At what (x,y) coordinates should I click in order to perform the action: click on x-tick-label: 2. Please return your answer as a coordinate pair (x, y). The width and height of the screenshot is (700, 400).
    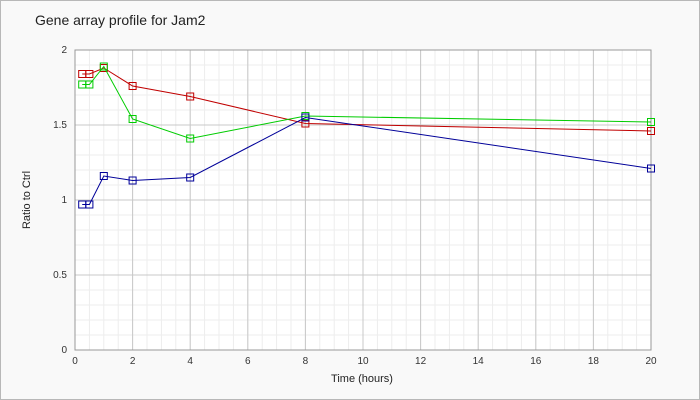
    Looking at the image, I should click on (133, 361).